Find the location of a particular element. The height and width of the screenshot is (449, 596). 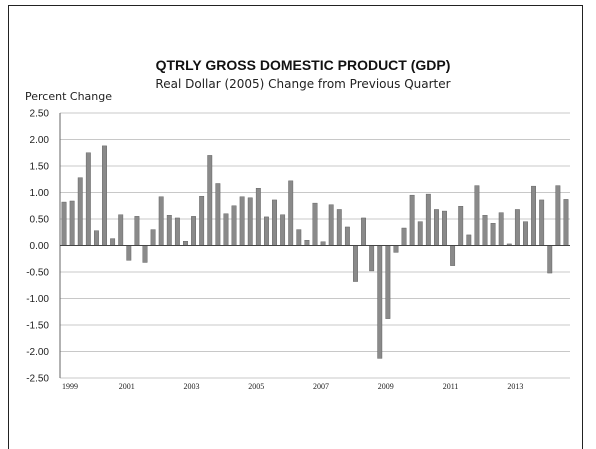

y-tick-label: 1.00 is located at coordinates (40, 193).